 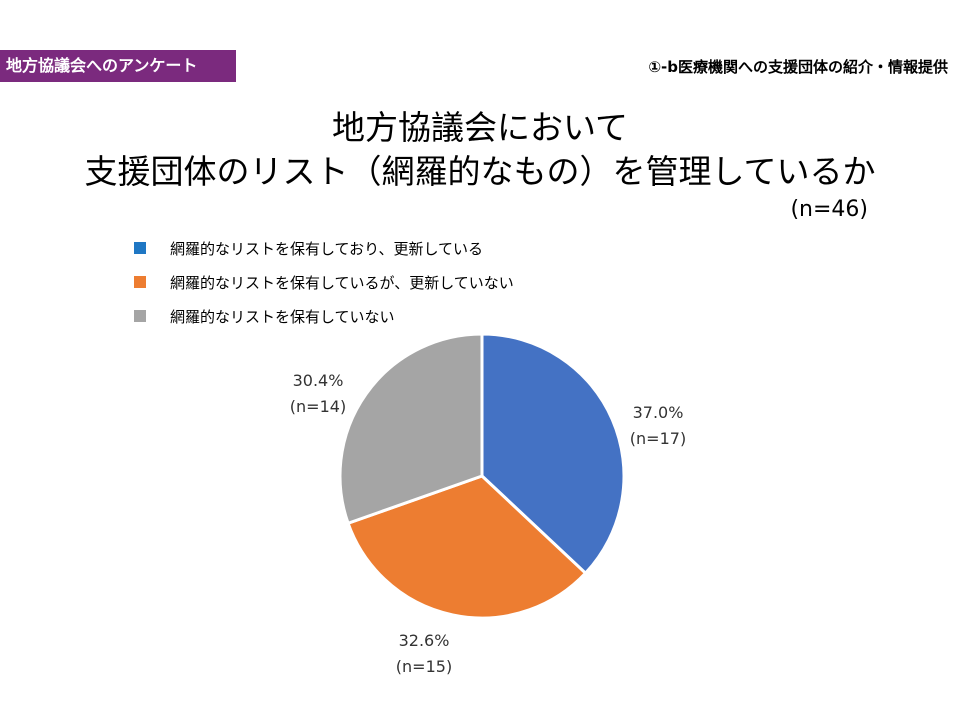 I want to click on slice-count-label: (n=15), so click(x=424, y=666).